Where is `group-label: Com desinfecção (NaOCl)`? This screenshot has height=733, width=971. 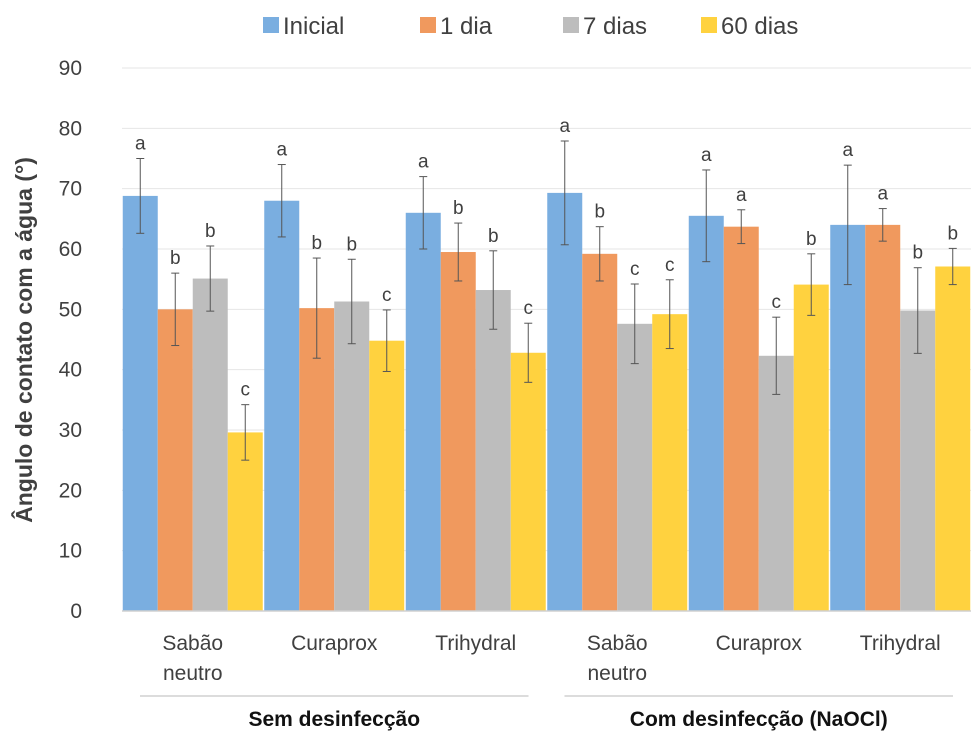
group-label: Com desinfecção (NaOCl) is located at coordinates (759, 719).